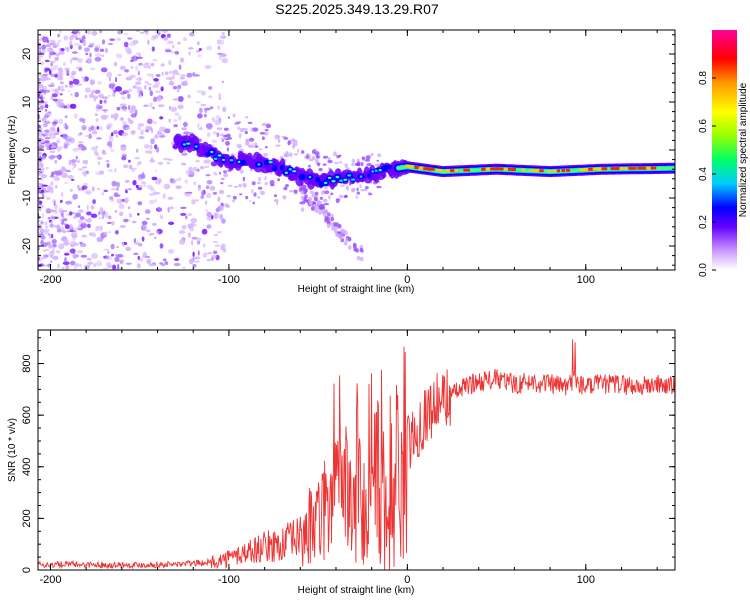  Describe the element at coordinates (368, 175) in the screenshot. I see `ridge-core` at that location.